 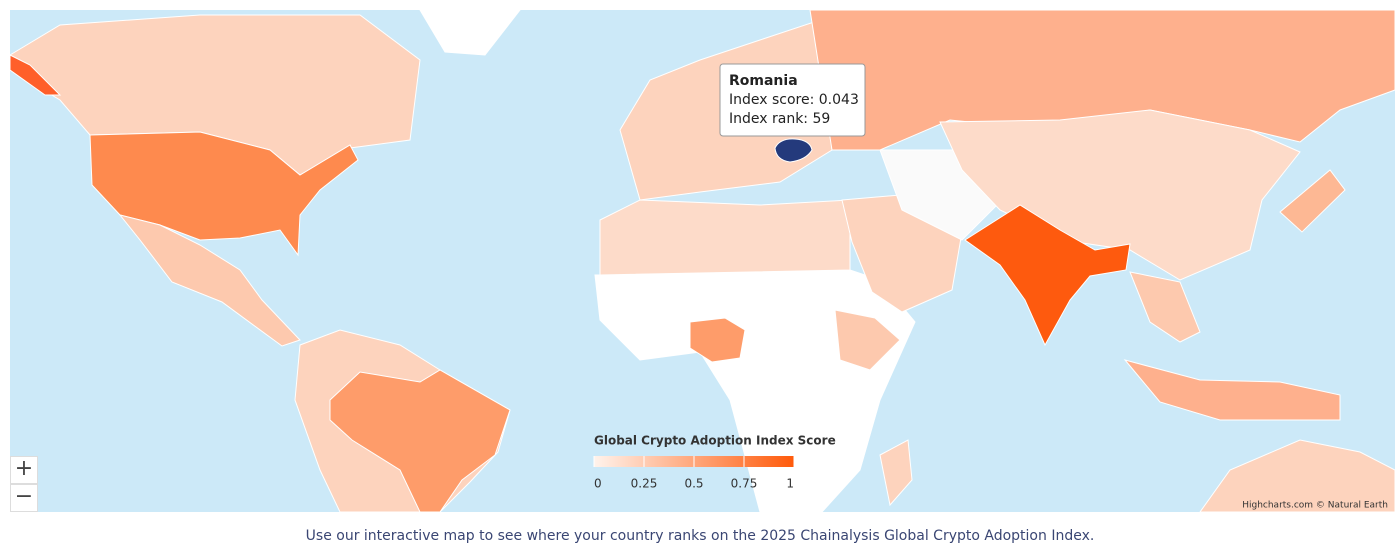 What do you see at coordinates (470, 32) in the screenshot?
I see `greenland` at bounding box center [470, 32].